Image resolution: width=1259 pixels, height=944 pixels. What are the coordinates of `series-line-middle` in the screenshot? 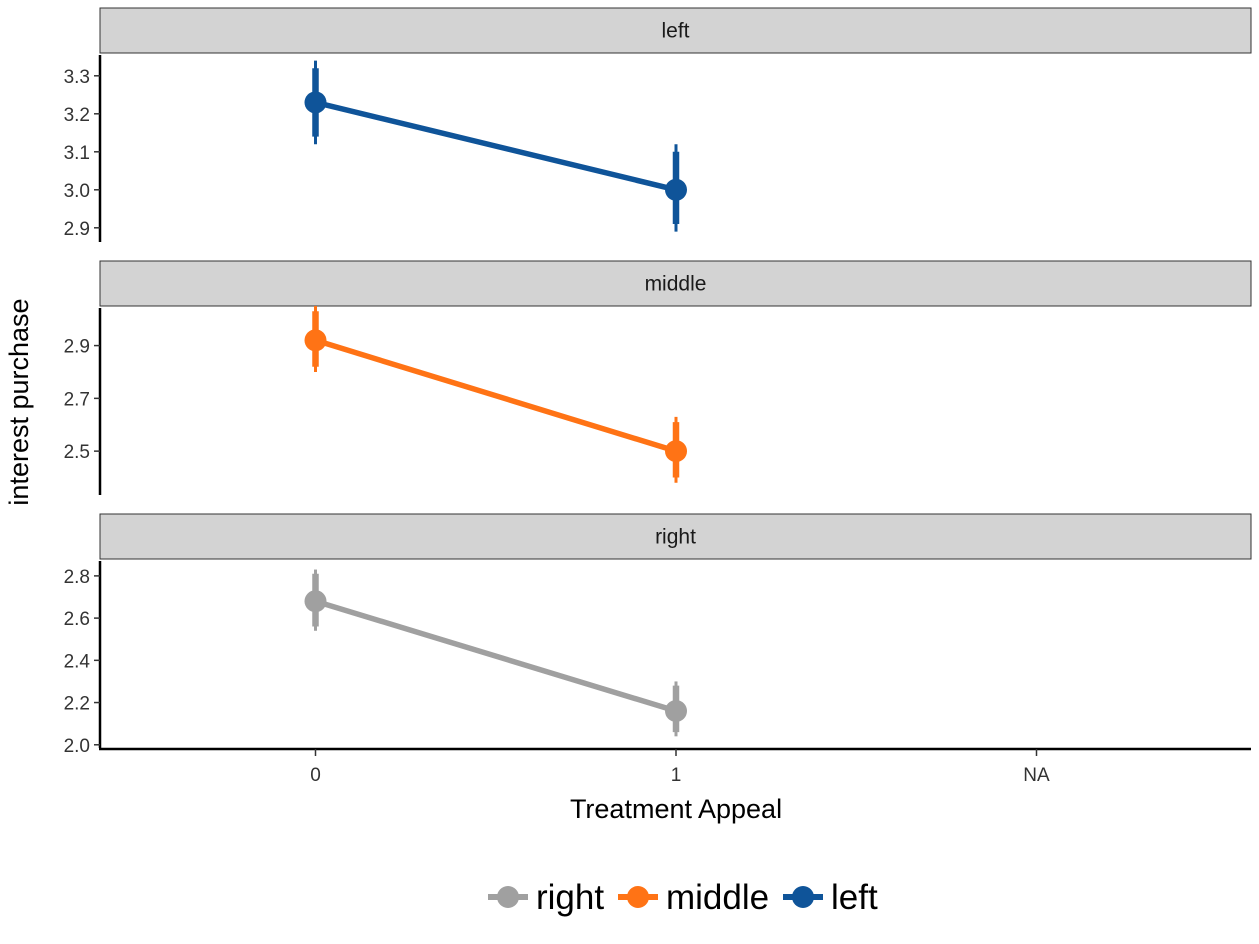 It's located at (495, 395).